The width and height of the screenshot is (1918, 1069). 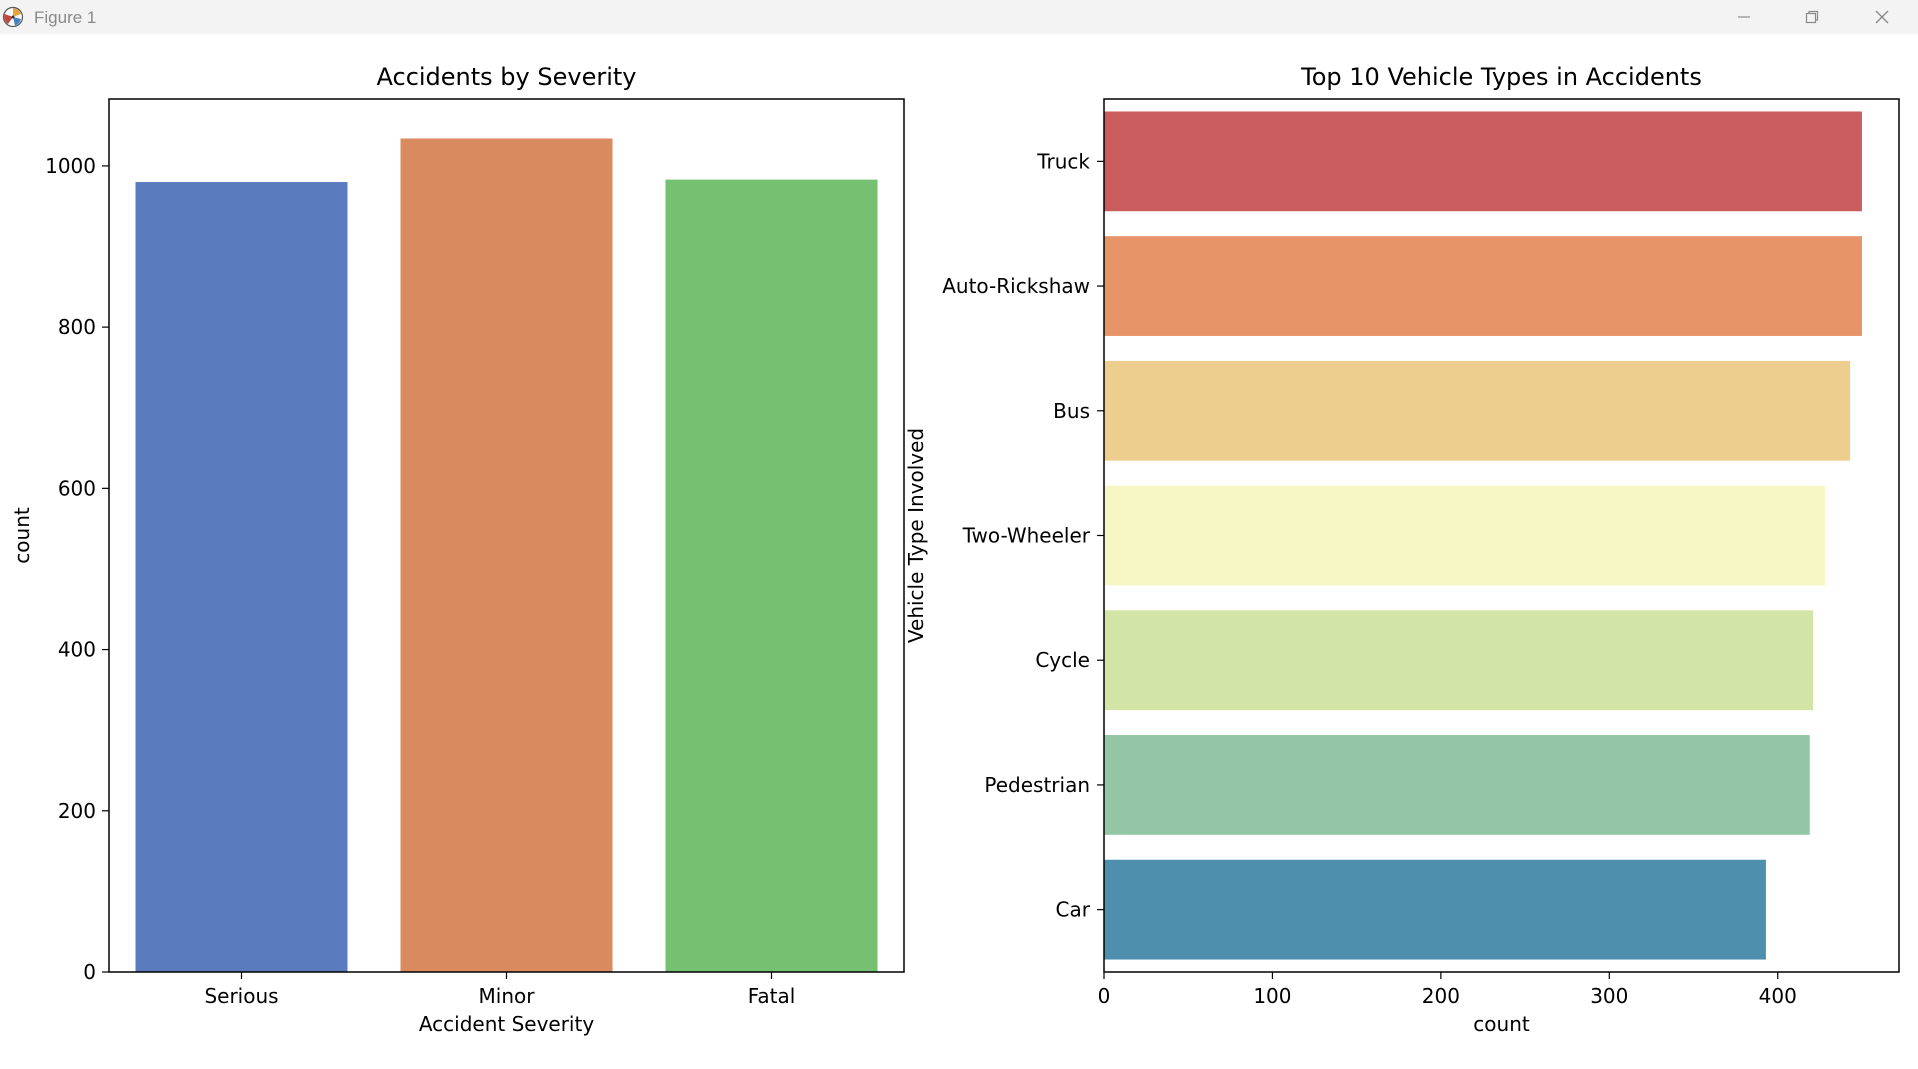 I want to click on y-tick-label: Car, so click(x=1073, y=910).